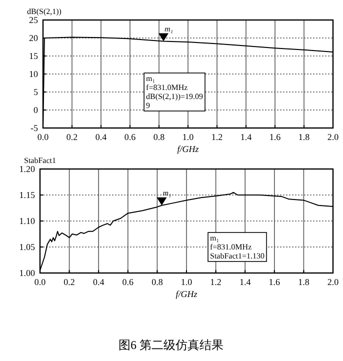  I want to click on y-tick-label: 1.15, so click(27, 195).